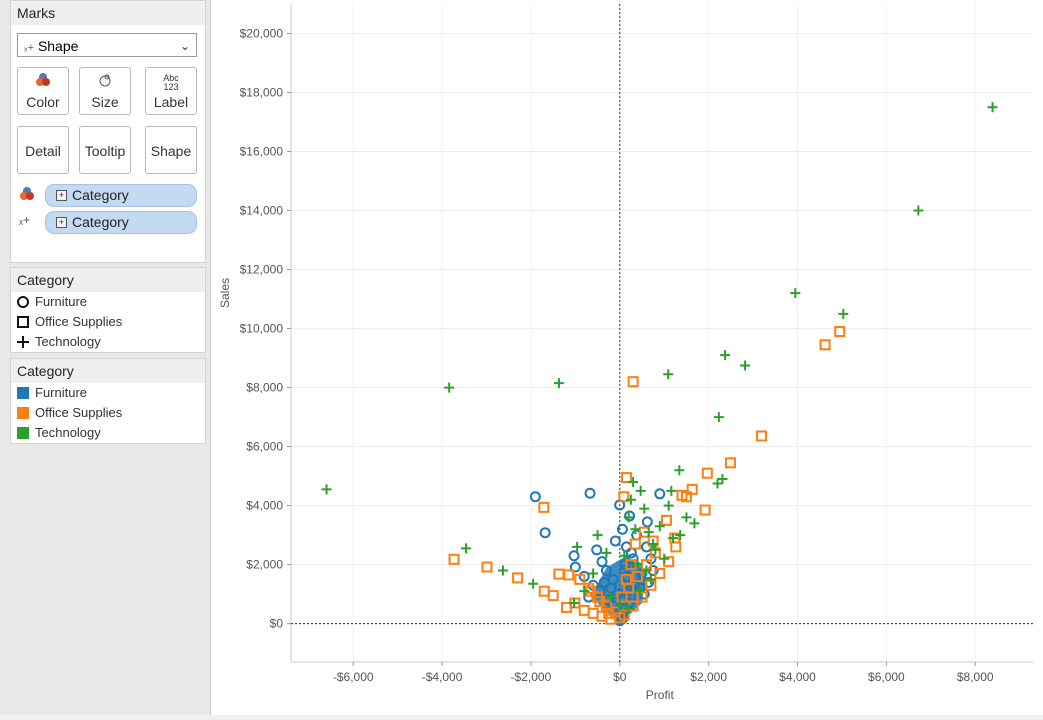 The image size is (1043, 720). What do you see at coordinates (108, 413) in the screenshot?
I see `legend-item-office-supplies-color: Office Supplies` at bounding box center [108, 413].